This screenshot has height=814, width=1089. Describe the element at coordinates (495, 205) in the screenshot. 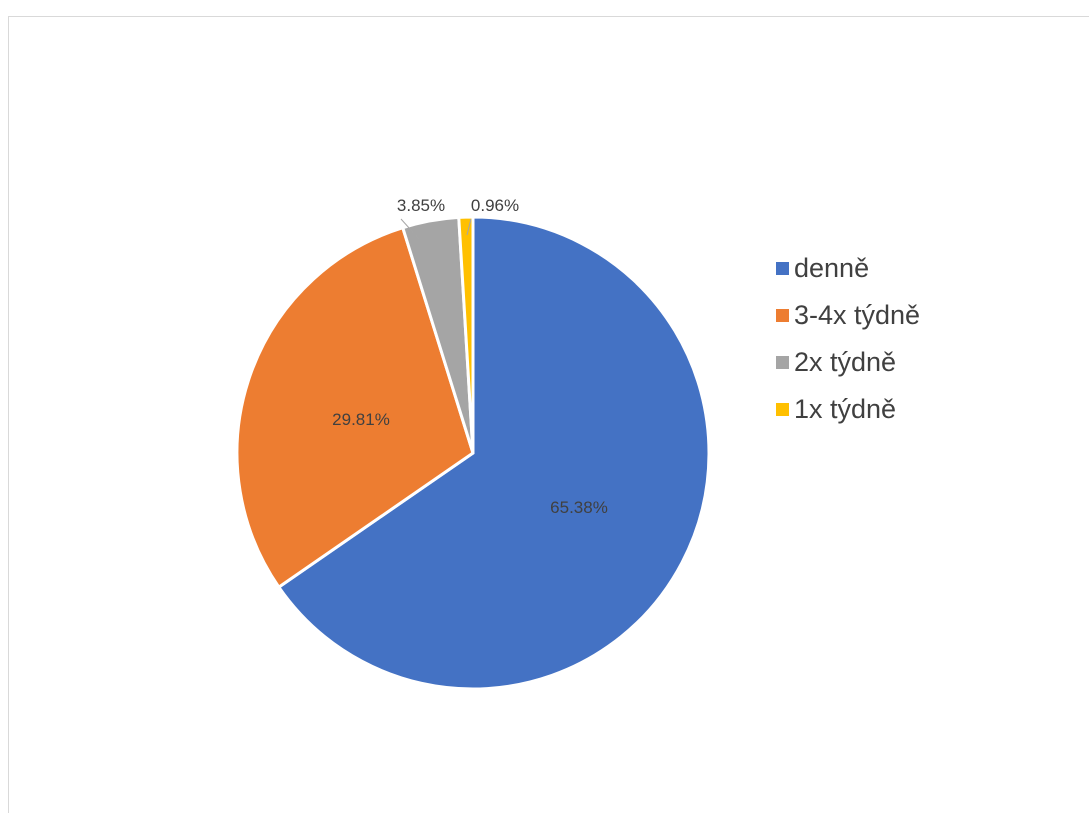

I see `data-label-3: 0.96%` at that location.